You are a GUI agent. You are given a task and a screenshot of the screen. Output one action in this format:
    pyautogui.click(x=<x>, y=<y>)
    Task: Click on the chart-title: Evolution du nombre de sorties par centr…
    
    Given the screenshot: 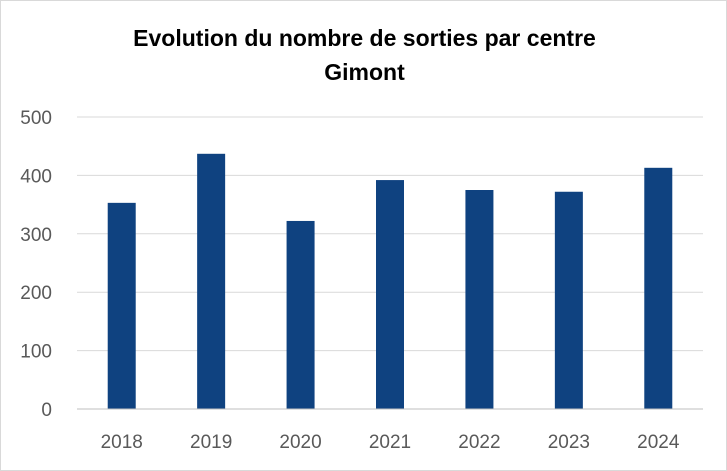 What is the action you would take?
    pyautogui.click(x=364, y=55)
    